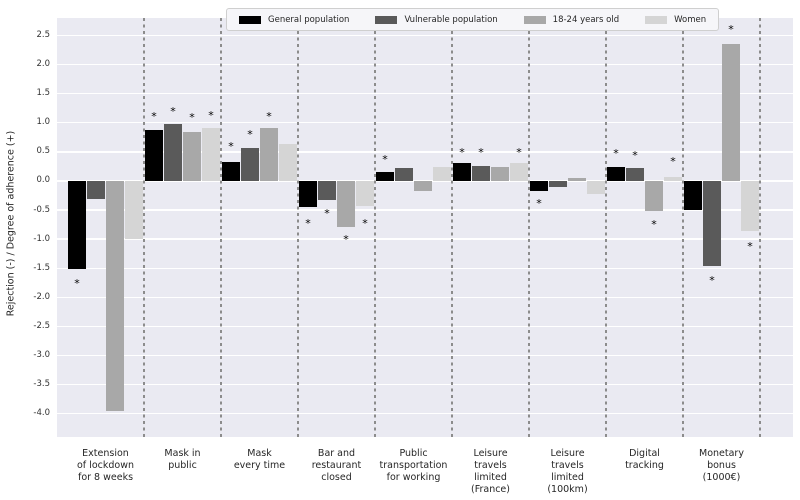 This screenshot has width=800, height=500. I want to click on legend-item: Women, so click(675, 20).